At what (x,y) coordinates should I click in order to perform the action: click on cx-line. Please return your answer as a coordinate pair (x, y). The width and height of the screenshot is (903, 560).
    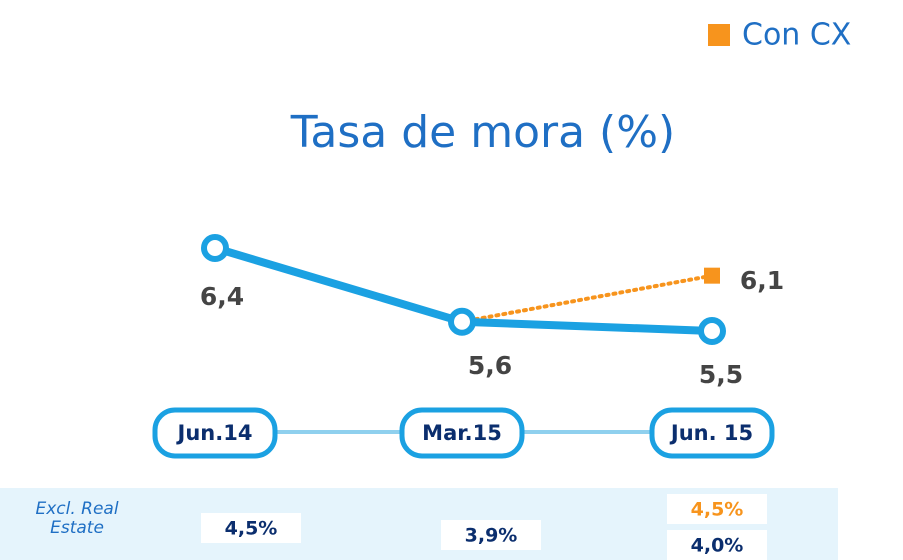
    Looking at the image, I should click on (587, 298).